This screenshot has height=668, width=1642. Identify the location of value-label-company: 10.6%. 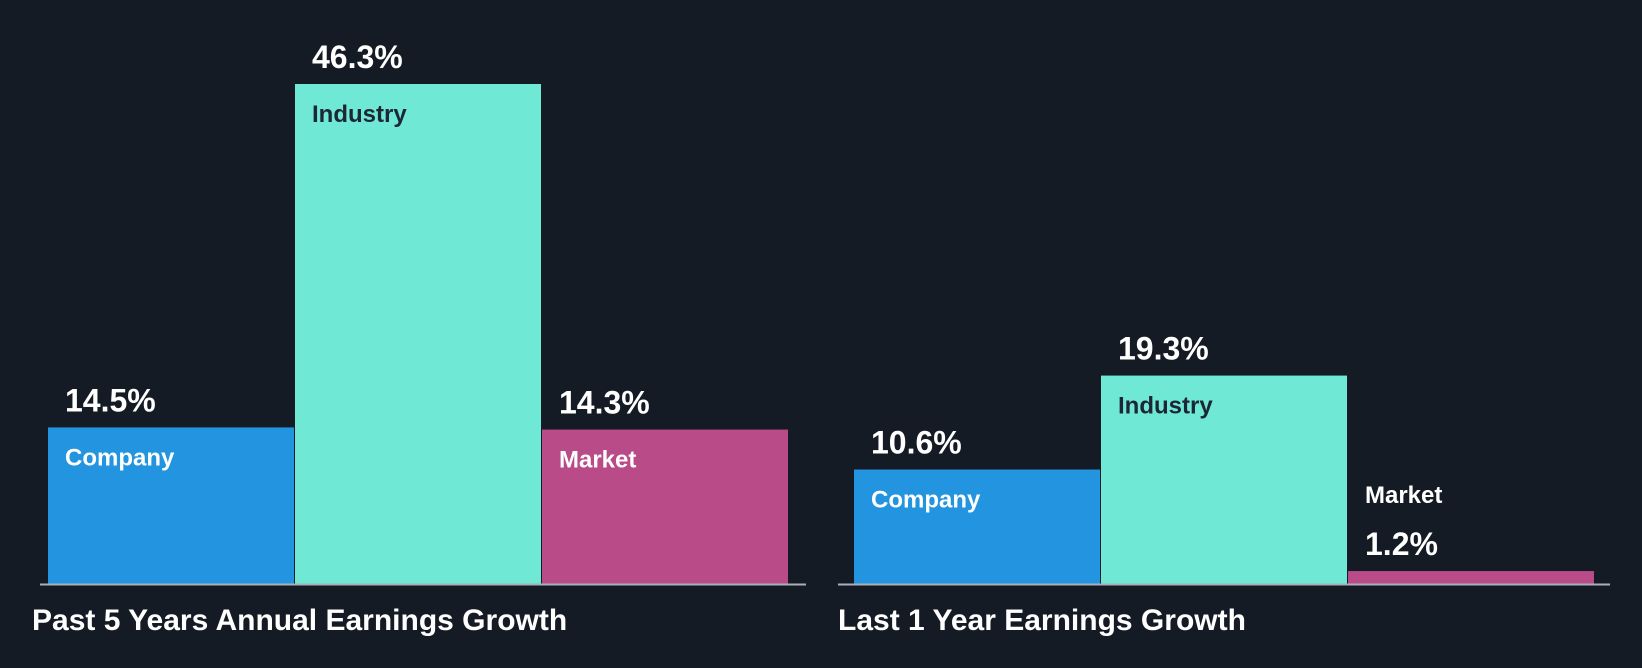
(916, 443).